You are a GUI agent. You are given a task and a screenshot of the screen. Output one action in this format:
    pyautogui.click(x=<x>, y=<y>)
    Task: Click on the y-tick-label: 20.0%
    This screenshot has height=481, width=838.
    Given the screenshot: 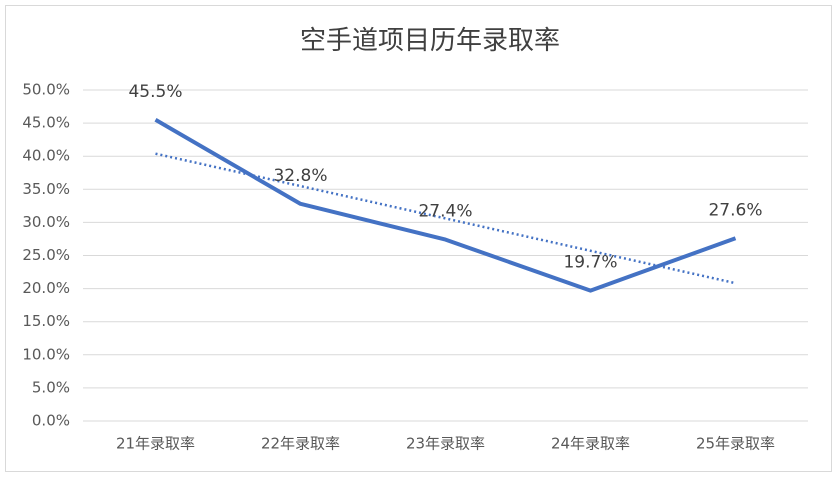 What is the action you would take?
    pyautogui.click(x=46, y=288)
    